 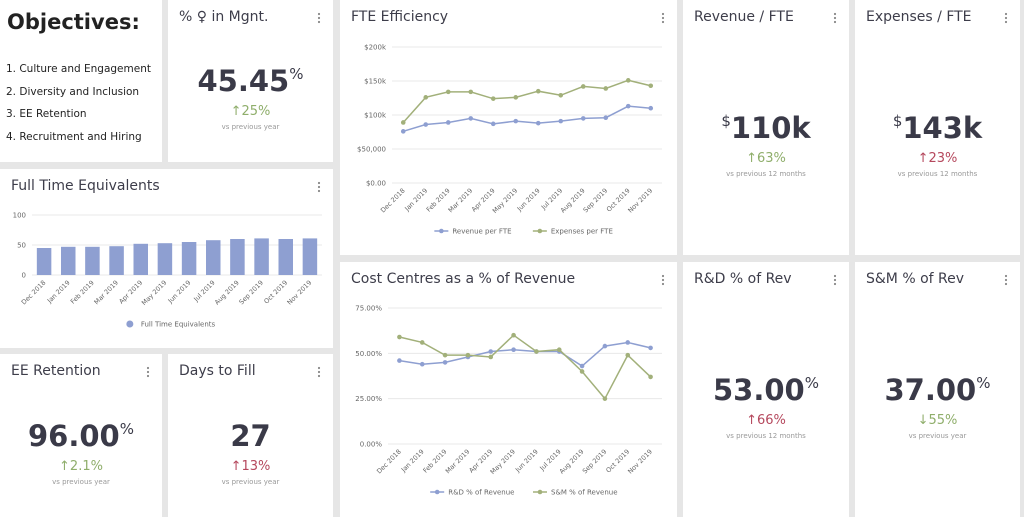 I want to click on kpi-value: 53.00, so click(x=759, y=389).